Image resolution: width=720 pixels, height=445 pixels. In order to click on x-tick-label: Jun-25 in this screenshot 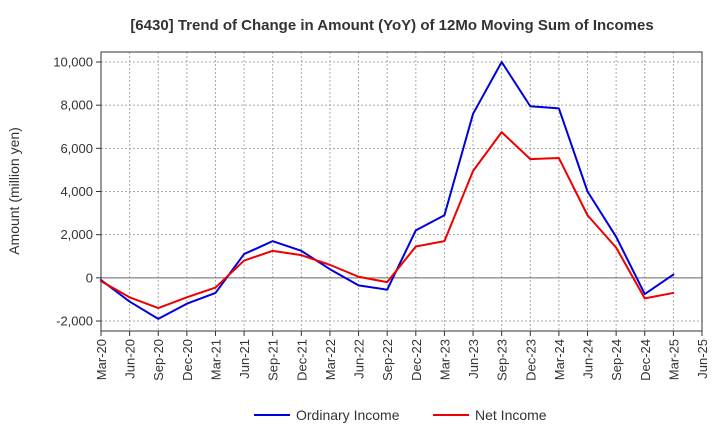, I will do `click(702, 359)`.